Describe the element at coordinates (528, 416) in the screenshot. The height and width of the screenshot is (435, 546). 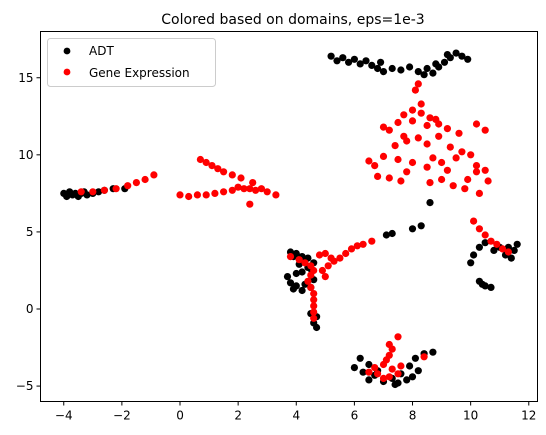
I see `x-tick-label: 12` at that location.